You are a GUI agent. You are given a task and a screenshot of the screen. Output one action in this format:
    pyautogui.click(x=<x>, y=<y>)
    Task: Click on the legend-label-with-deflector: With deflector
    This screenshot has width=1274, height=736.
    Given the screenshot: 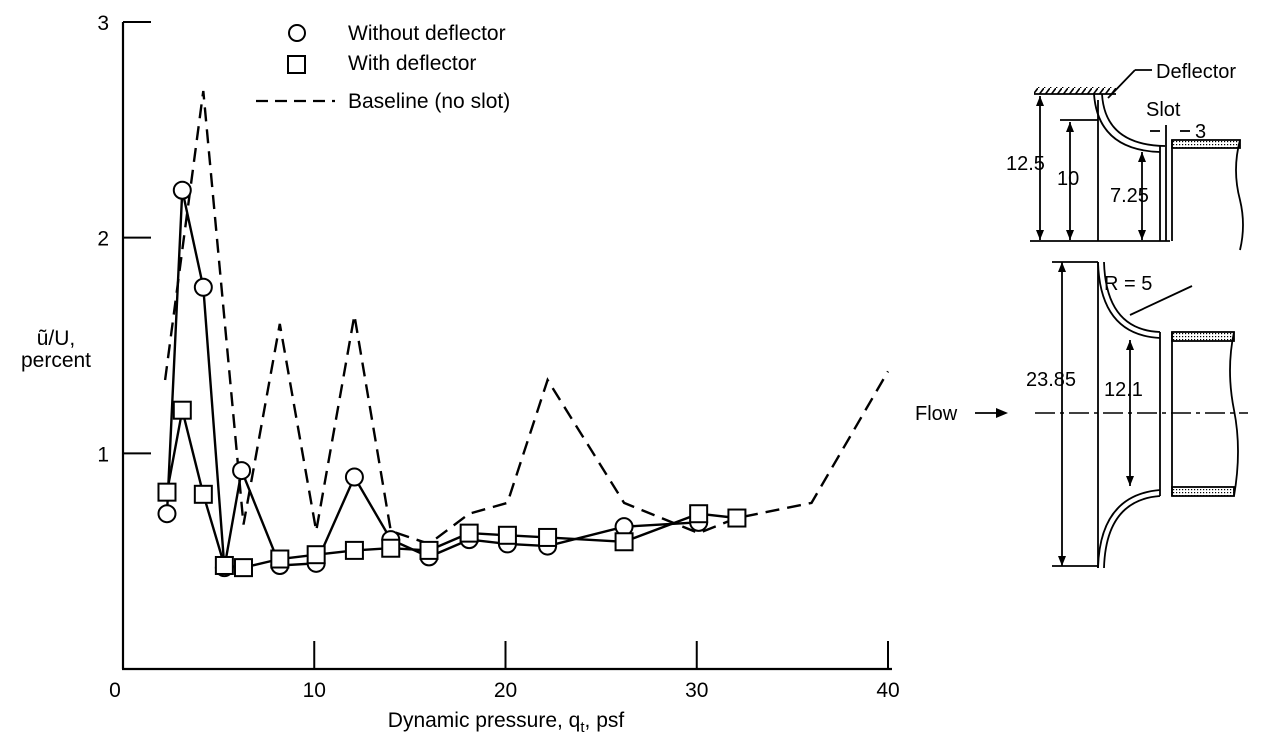 What is the action you would take?
    pyautogui.click(x=412, y=63)
    